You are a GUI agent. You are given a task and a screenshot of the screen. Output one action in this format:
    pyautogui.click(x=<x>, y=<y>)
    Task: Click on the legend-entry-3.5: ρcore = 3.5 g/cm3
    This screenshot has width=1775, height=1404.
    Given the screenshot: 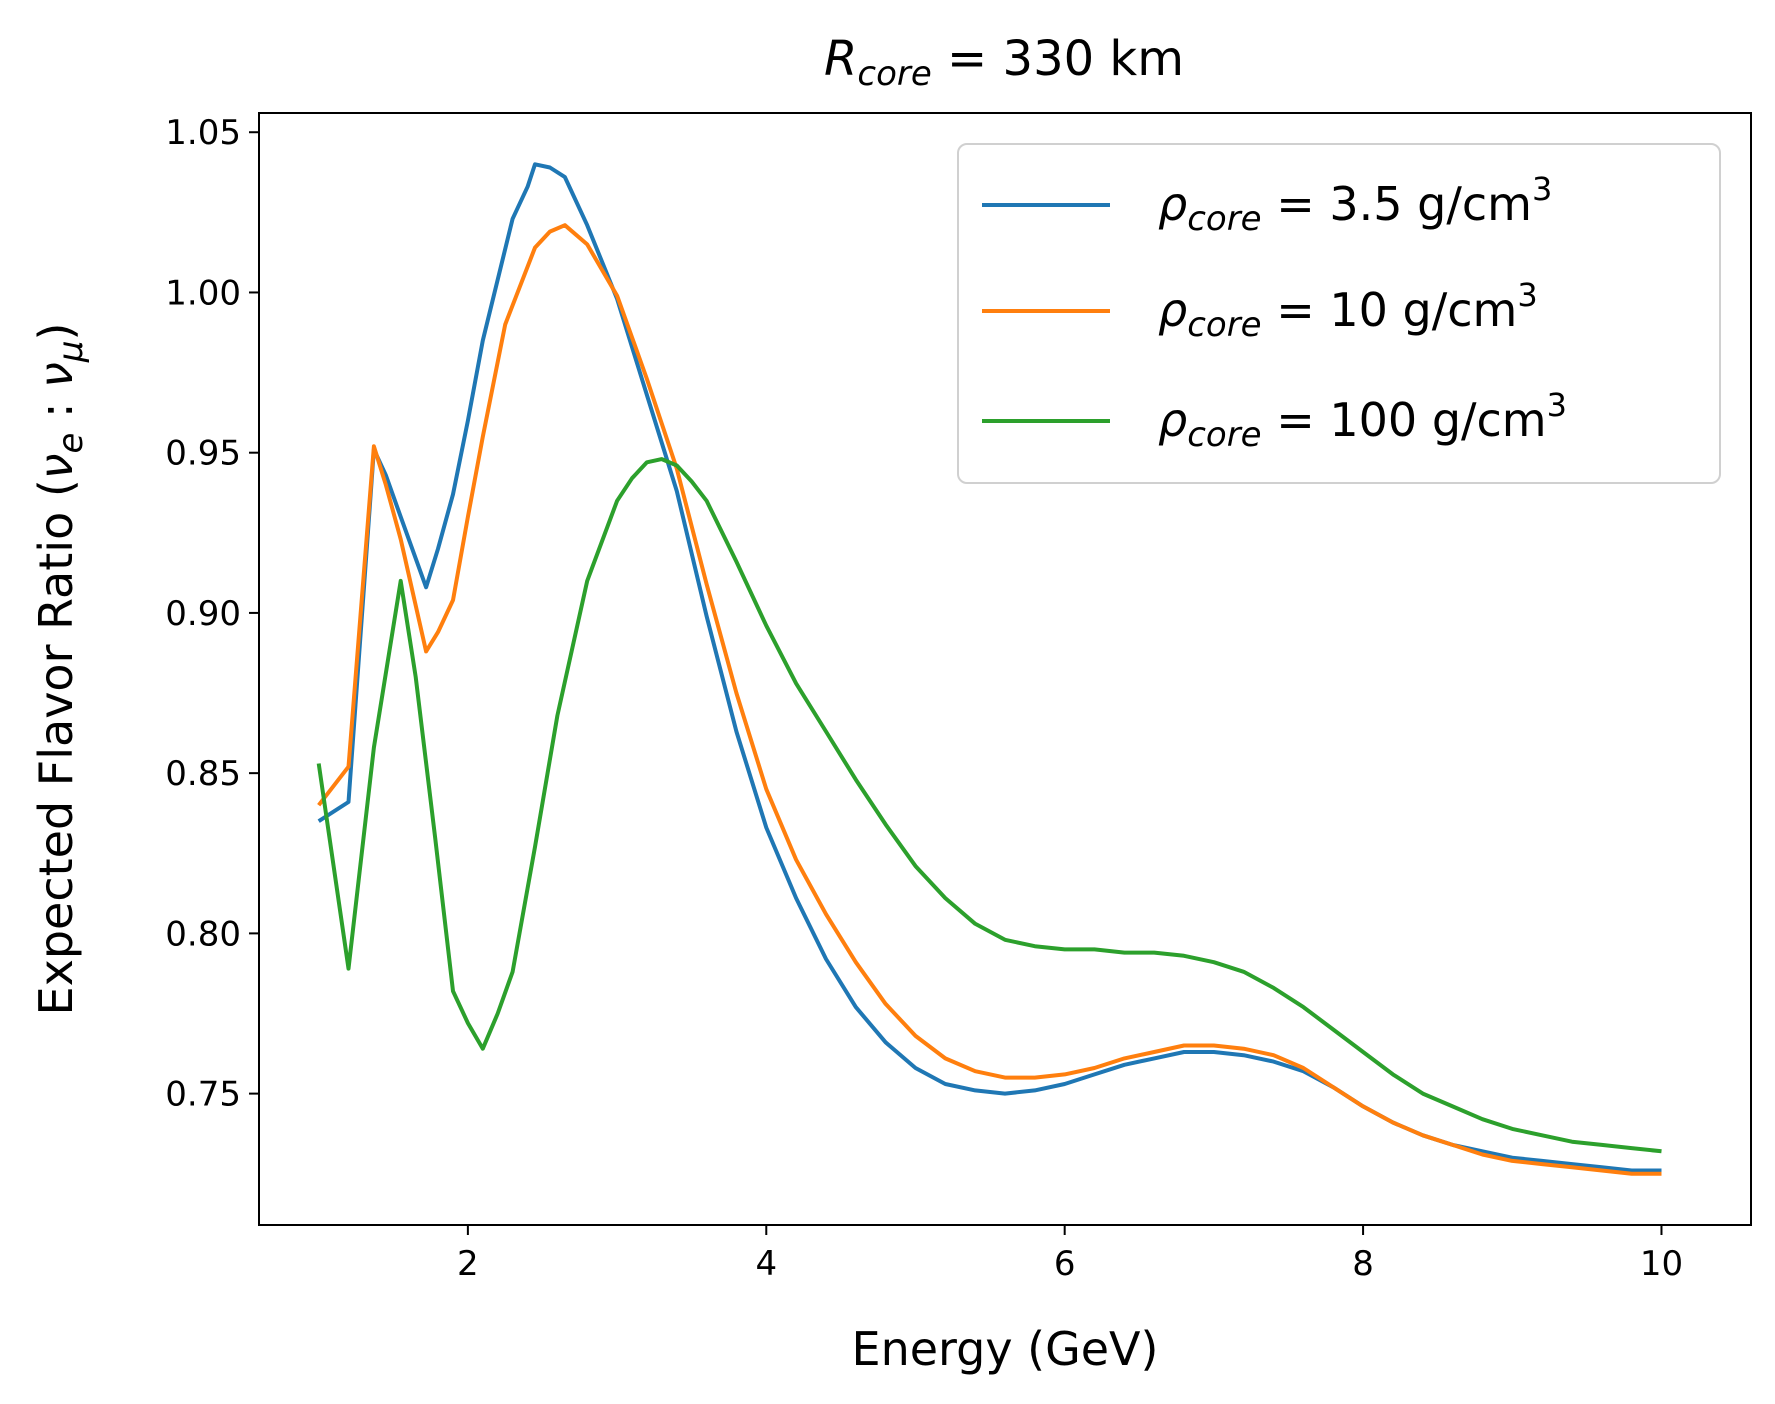 What is the action you would take?
    pyautogui.click(x=1355, y=204)
    